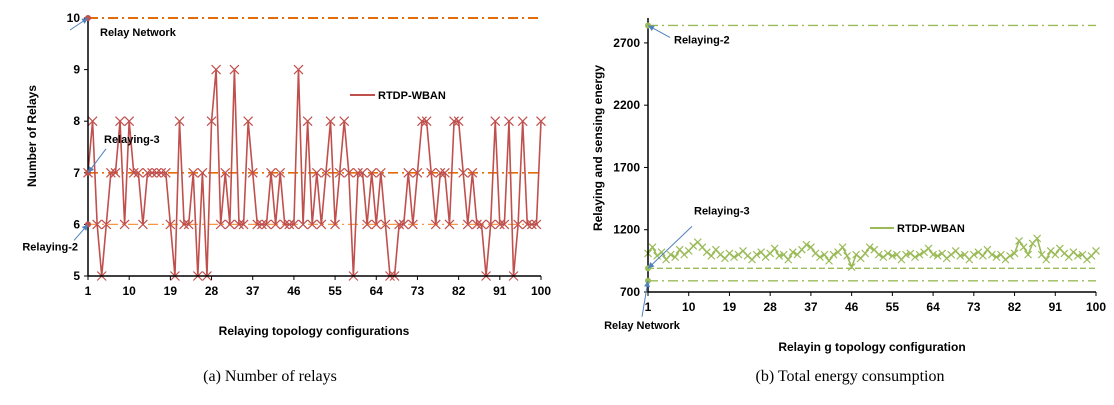  What do you see at coordinates (138, 33) in the screenshot?
I see `annotation-label: Relay Network` at bounding box center [138, 33].